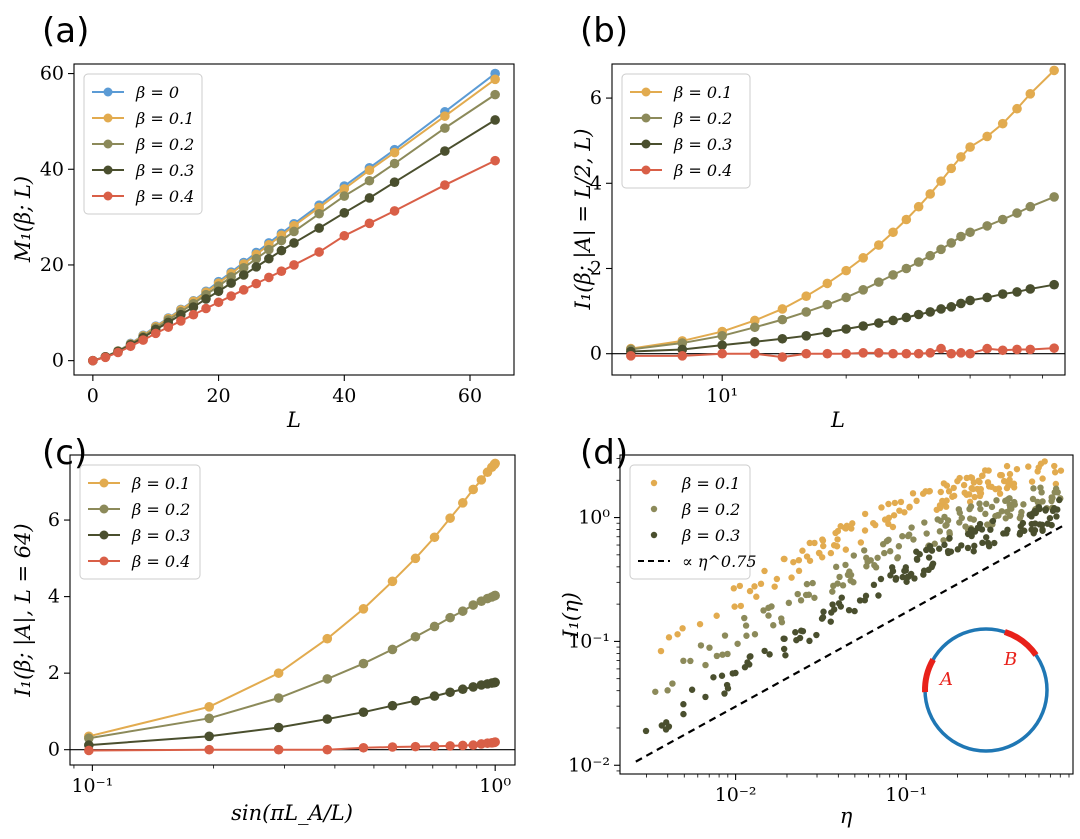 Image resolution: width=1080 pixels, height=839 pixels. What do you see at coordinates (702, 118) in the screenshot?
I see `legend-label: β = 0.2` at bounding box center [702, 118].